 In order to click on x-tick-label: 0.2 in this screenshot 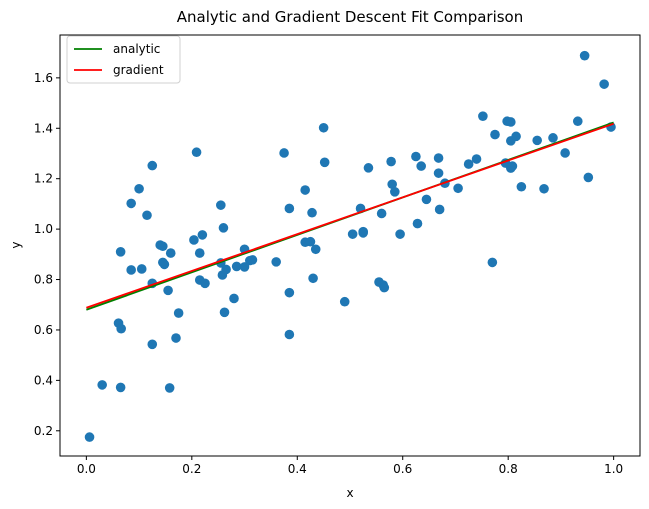, I will do `click(191, 469)`.